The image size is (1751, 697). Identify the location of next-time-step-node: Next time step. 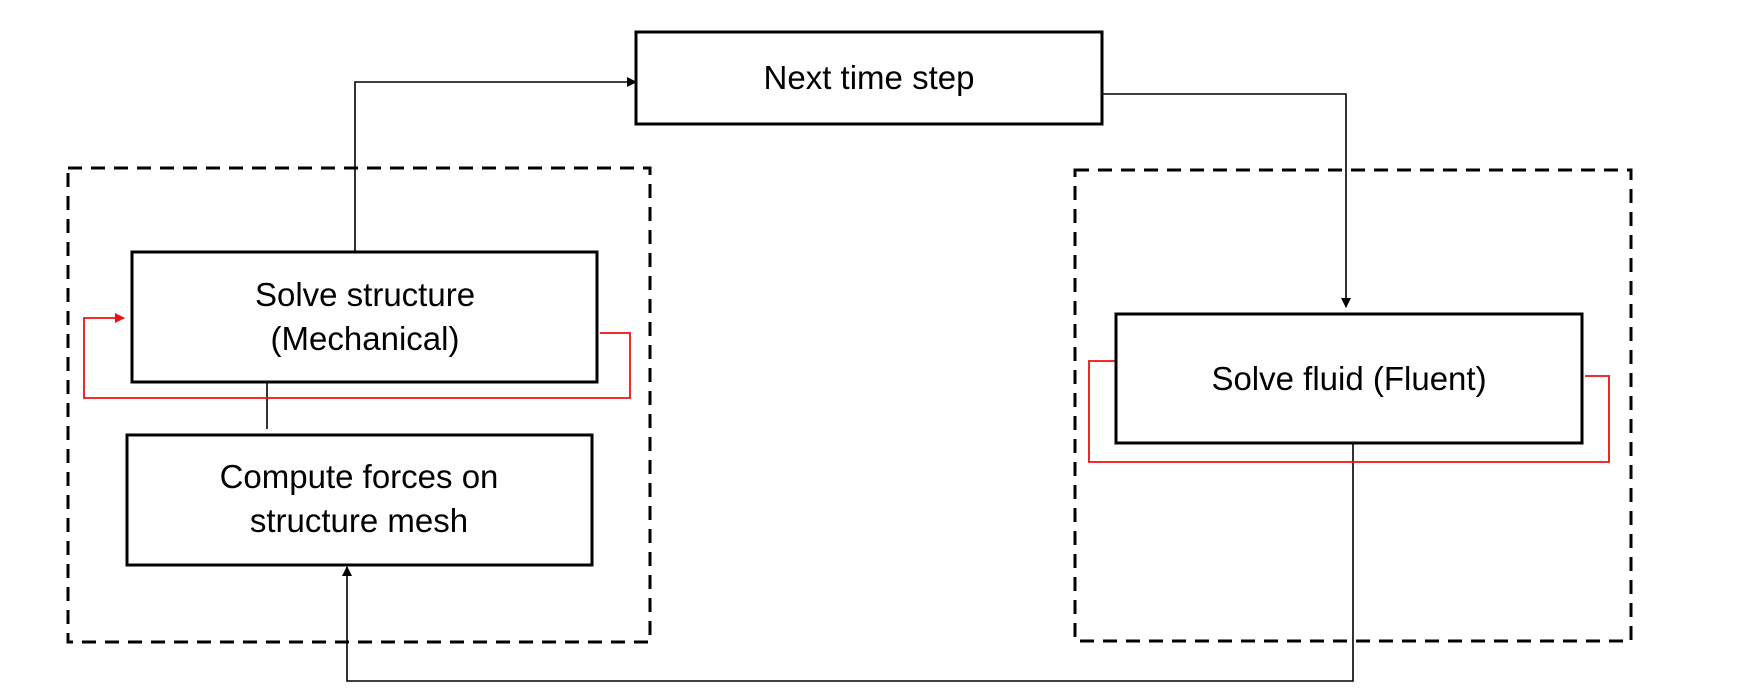
(869, 78).